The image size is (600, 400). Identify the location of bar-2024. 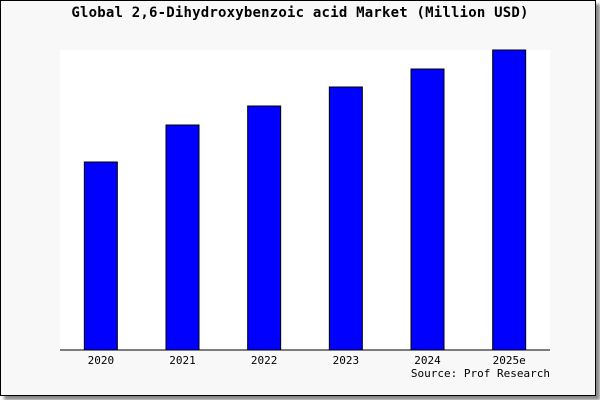
(427, 209).